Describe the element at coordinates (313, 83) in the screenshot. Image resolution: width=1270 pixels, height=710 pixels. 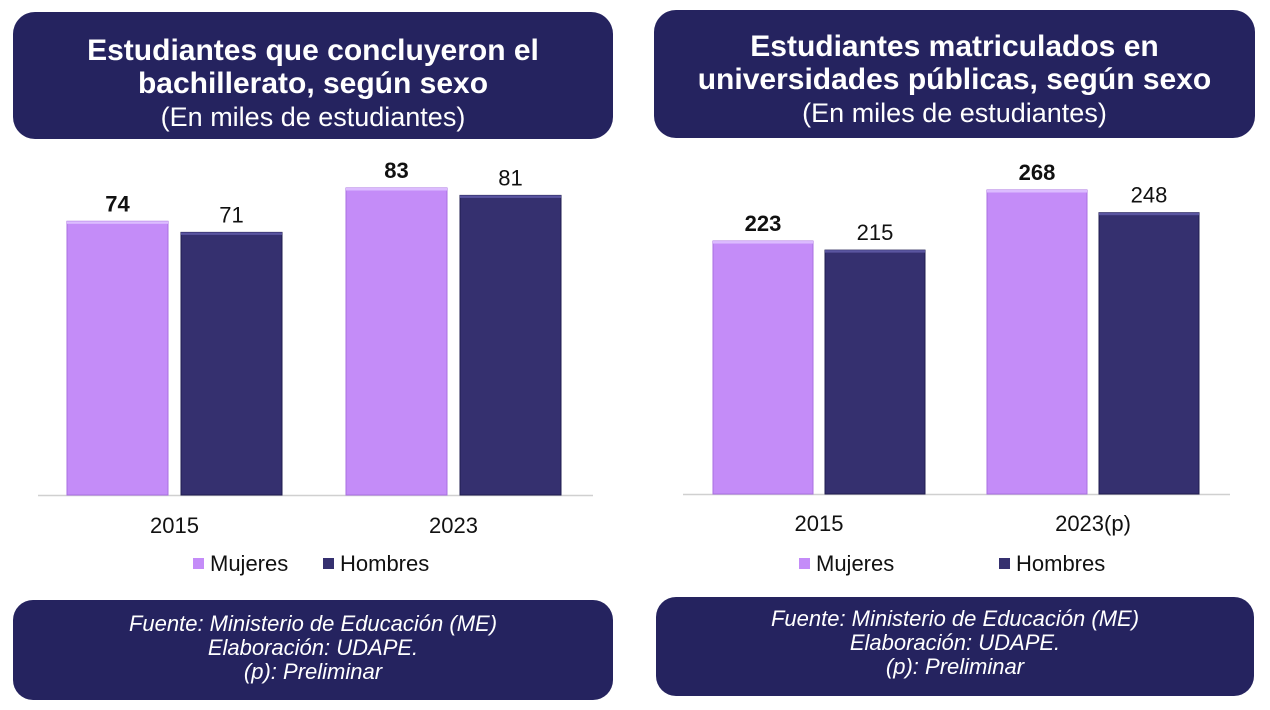
I see `chart-title-line2: bachillerato, según sexo` at that location.